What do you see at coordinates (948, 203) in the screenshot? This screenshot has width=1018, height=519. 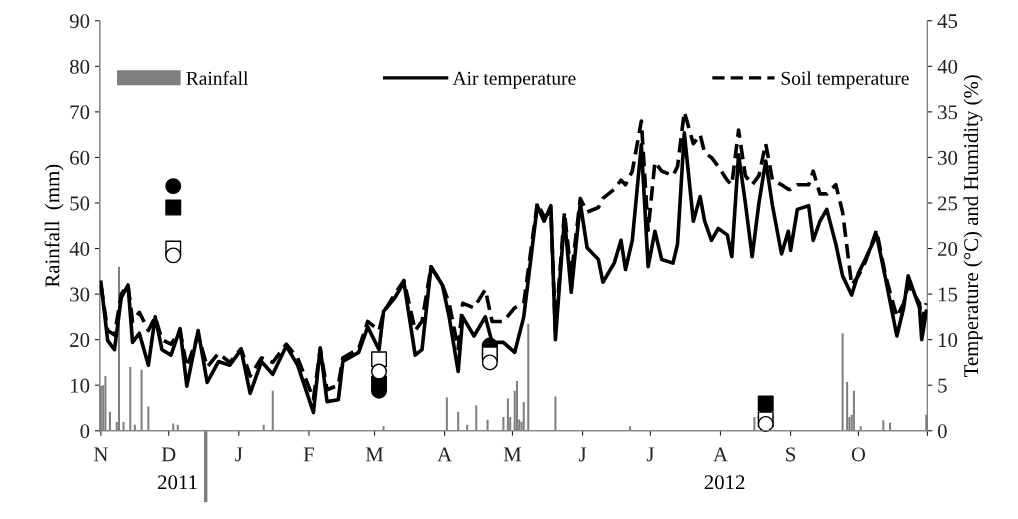 I see `y2-tick-label: 25` at bounding box center [948, 203].